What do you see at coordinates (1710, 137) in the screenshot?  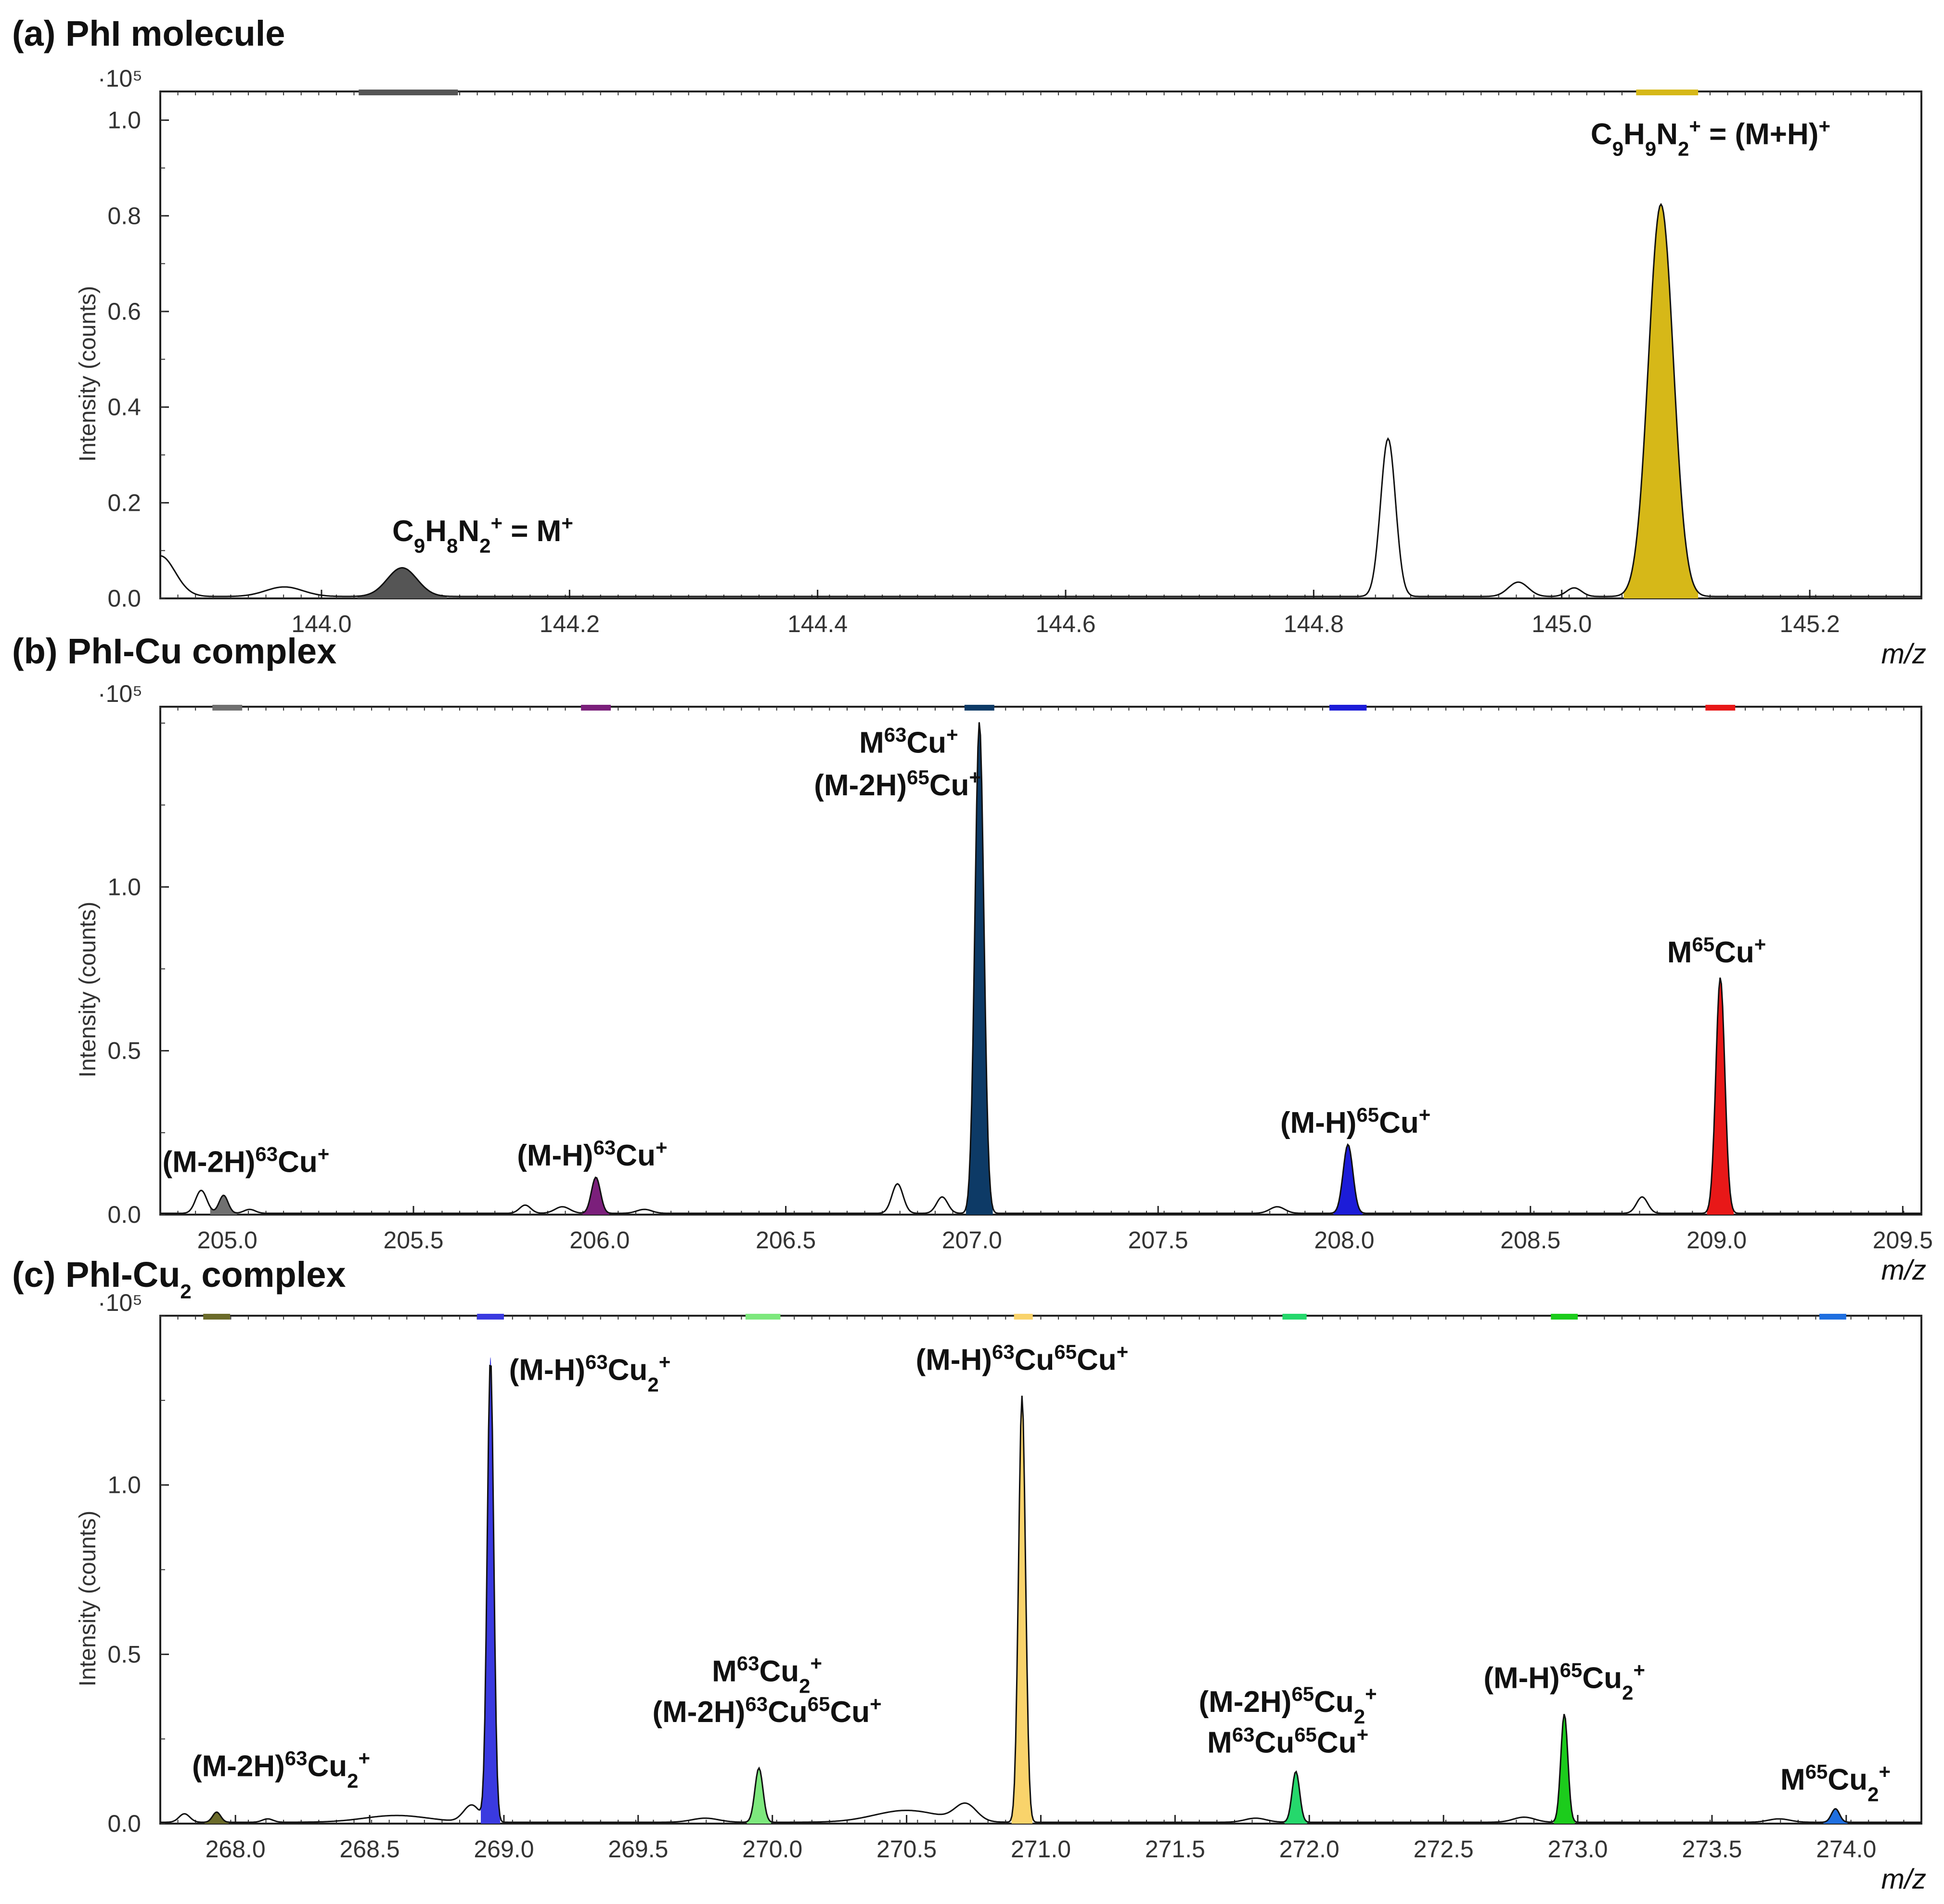 I see `peak-label: C9H9N2+ = (M+H)+` at bounding box center [1710, 137].